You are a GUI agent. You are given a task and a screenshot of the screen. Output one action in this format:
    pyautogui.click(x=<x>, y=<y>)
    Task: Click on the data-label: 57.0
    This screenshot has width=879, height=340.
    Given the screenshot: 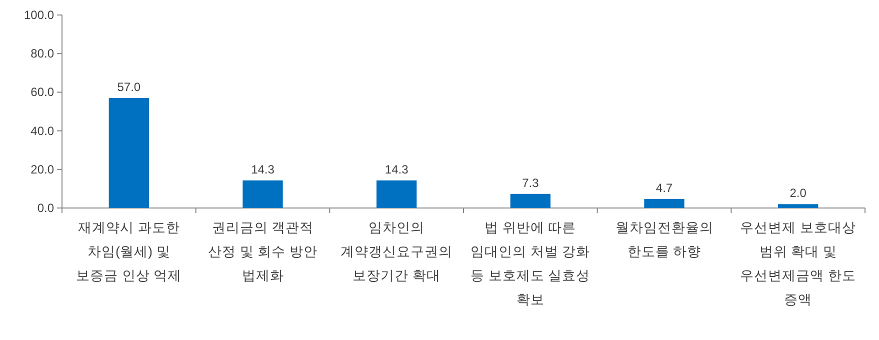 What is the action you would take?
    pyautogui.click(x=129, y=87)
    